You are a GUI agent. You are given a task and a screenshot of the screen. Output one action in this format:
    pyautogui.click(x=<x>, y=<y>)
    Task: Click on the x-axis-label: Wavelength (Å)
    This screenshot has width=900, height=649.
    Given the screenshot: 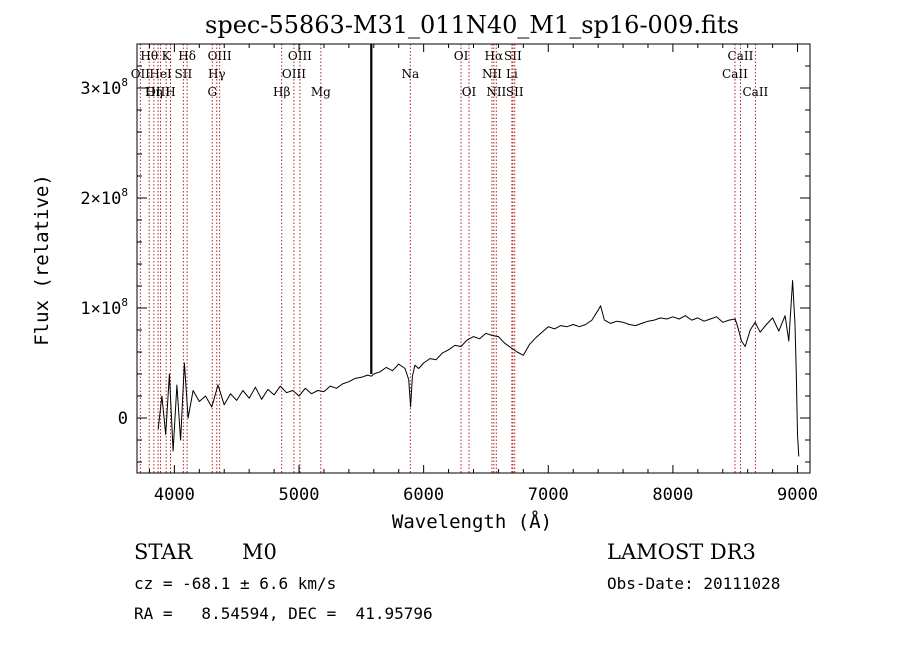 What is the action you would take?
    pyautogui.click(x=472, y=521)
    